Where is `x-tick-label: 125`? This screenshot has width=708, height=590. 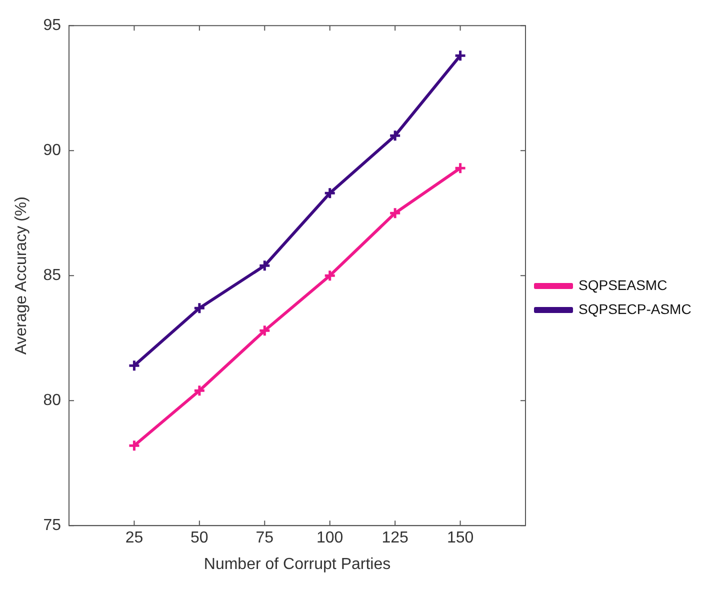
x-tick-label: 125 is located at coordinates (395, 538).